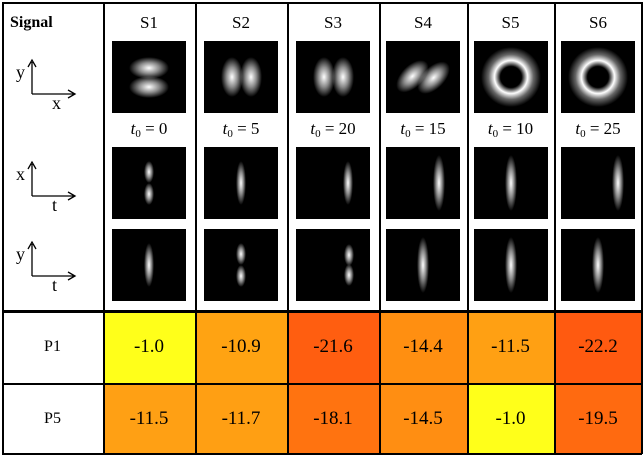 The height and width of the screenshot is (456, 644). Describe the element at coordinates (423, 346) in the screenshot. I see `value-text: -14.4` at that location.